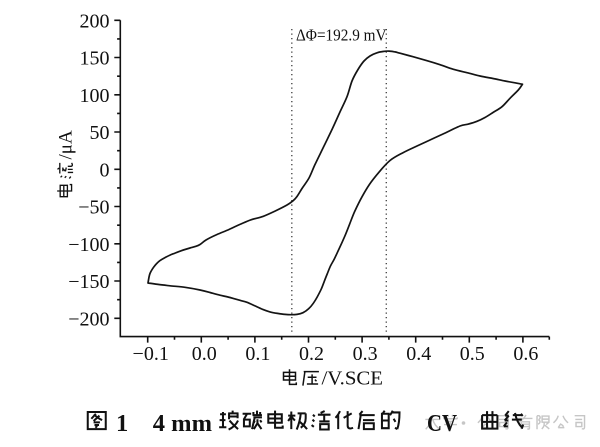 Image resolution: width=600 pixels, height=447 pixels. What do you see at coordinates (341, 35) in the screenshot?
I see `svg-text: ΔΦ=192.9 mV` at bounding box center [341, 35].